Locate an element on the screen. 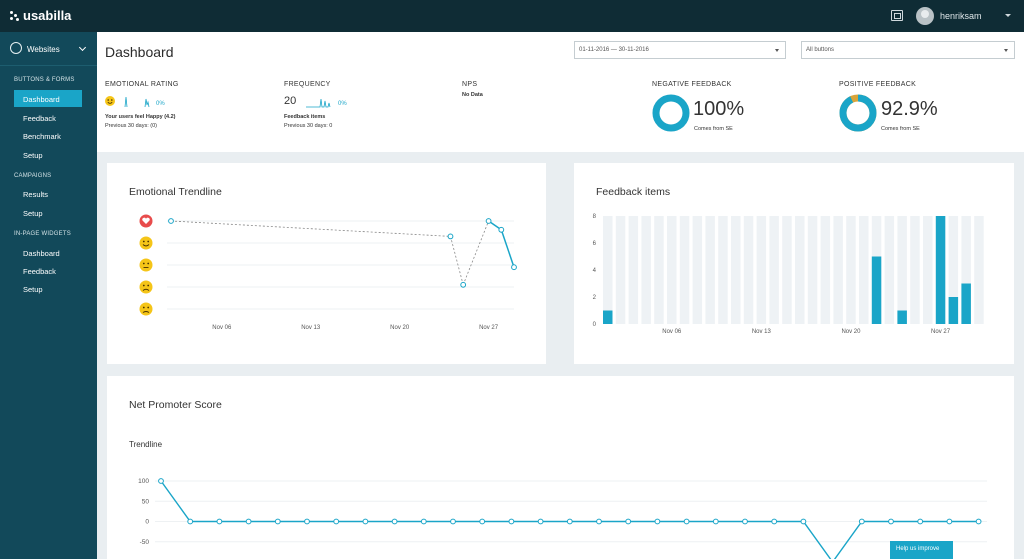 The image size is (1024, 559). sidebar-item-ipw-setup: Setup is located at coordinates (33, 289).